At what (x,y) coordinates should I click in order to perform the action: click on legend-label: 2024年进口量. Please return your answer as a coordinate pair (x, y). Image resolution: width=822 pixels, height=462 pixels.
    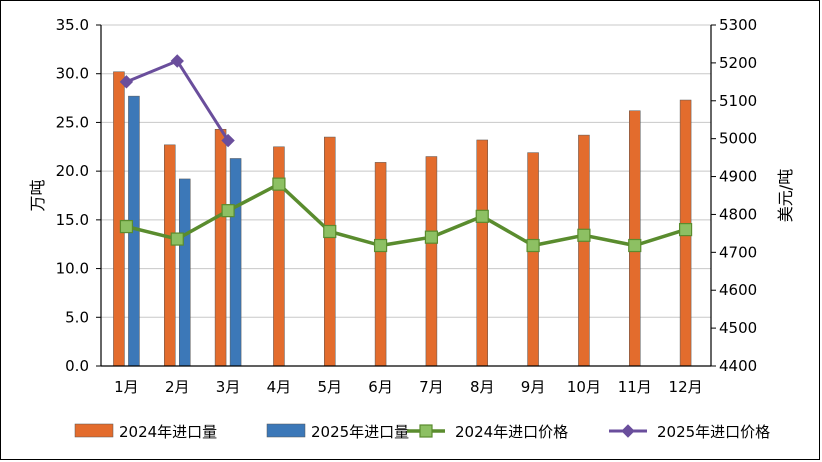
    Looking at the image, I should click on (168, 432).